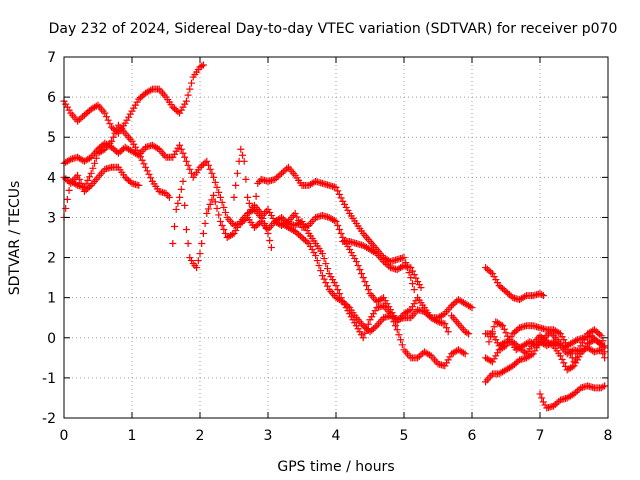  What do you see at coordinates (268, 436) in the screenshot?
I see `x-tick-label: 3` at bounding box center [268, 436].